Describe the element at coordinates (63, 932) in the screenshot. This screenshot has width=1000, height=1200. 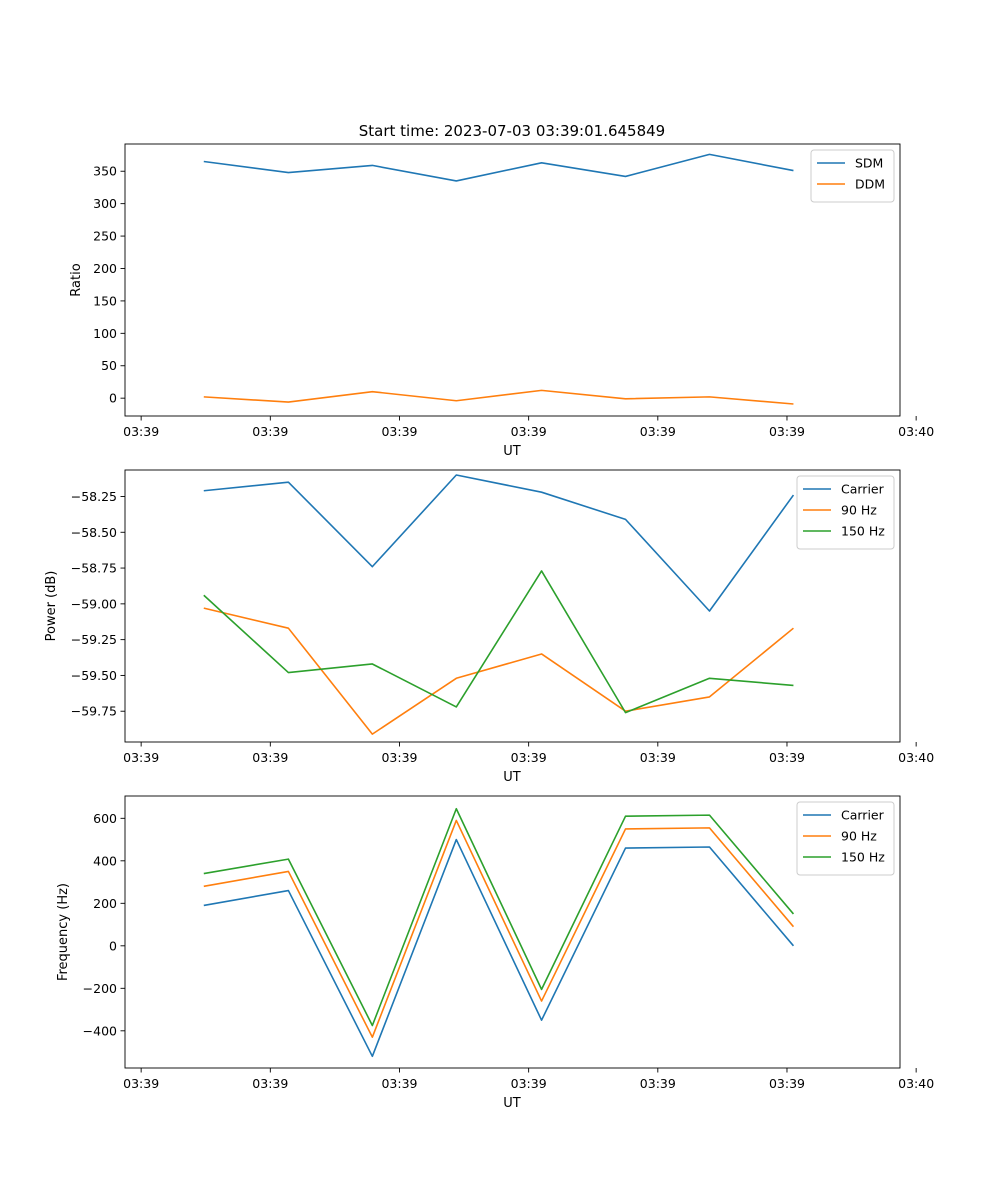
I see `frequency-y-axis-label: Frequency (Hz)` at that location.